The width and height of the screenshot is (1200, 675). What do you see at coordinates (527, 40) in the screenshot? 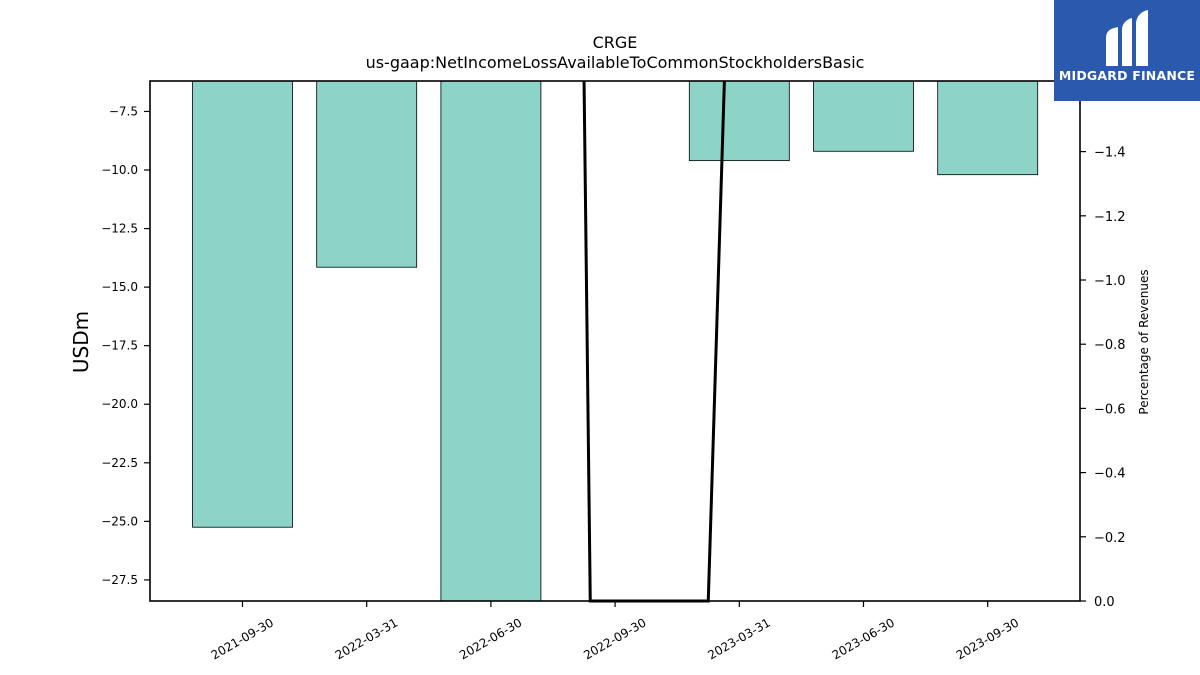
I see `top-margin` at bounding box center [527, 40].